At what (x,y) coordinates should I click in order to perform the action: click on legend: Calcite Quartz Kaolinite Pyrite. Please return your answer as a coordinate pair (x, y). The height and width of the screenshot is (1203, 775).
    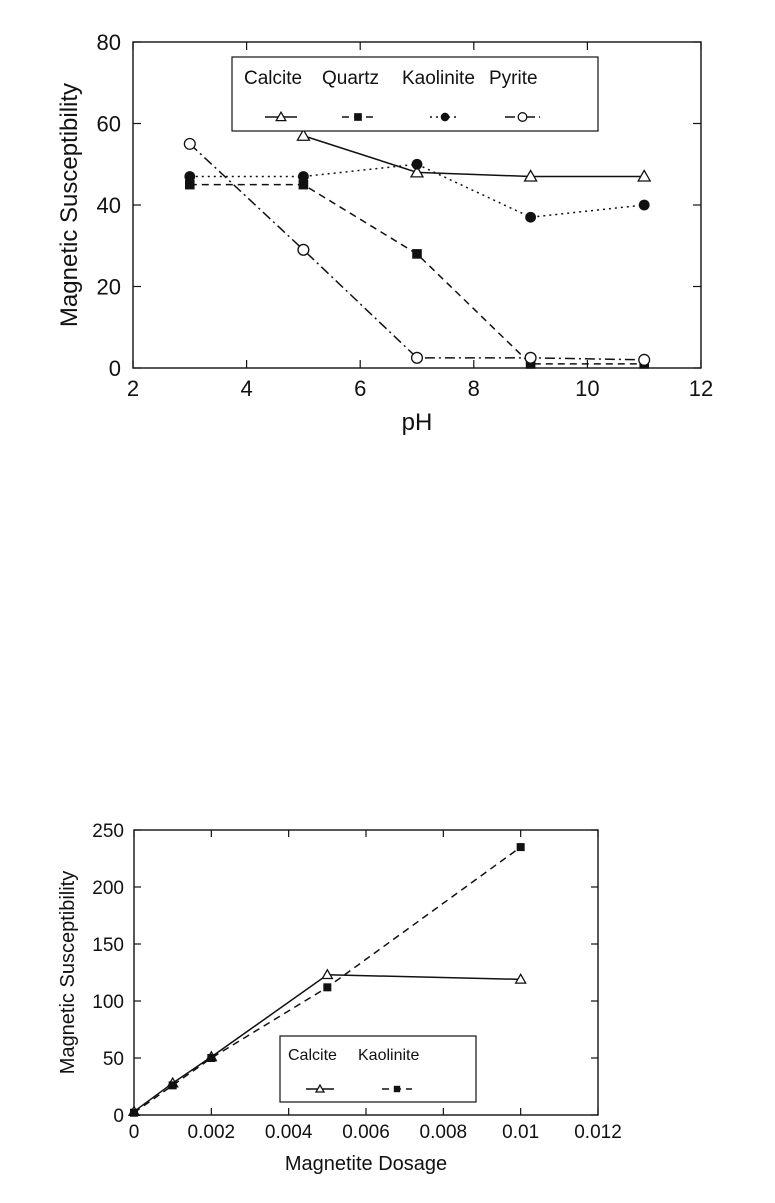
    Looking at the image, I should click on (415, 94).